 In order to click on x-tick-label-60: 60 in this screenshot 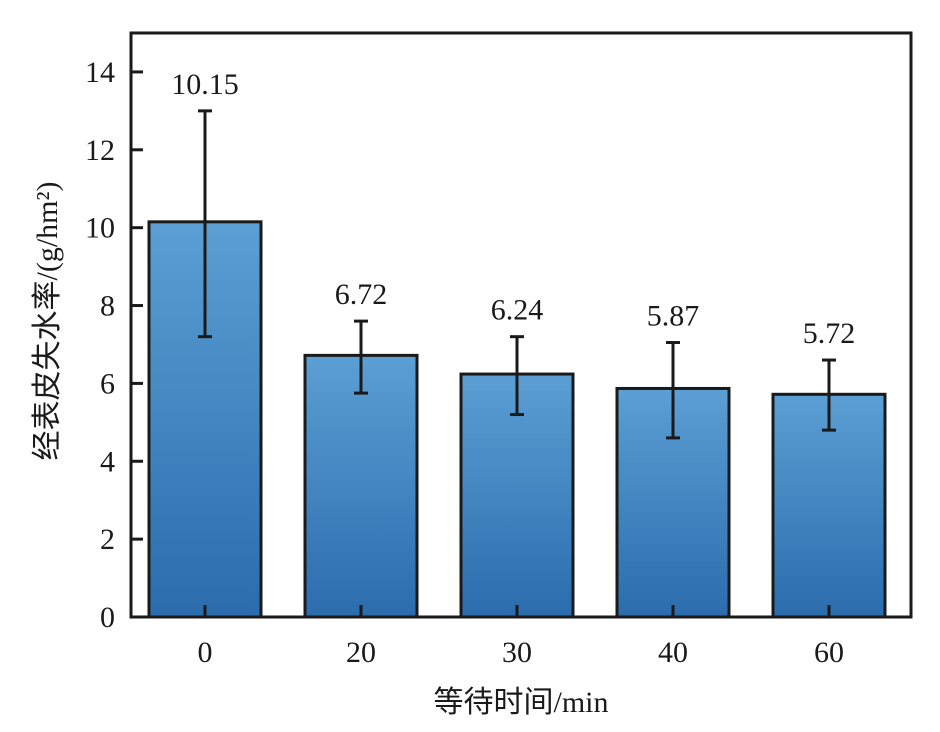, I will do `click(829, 652)`.